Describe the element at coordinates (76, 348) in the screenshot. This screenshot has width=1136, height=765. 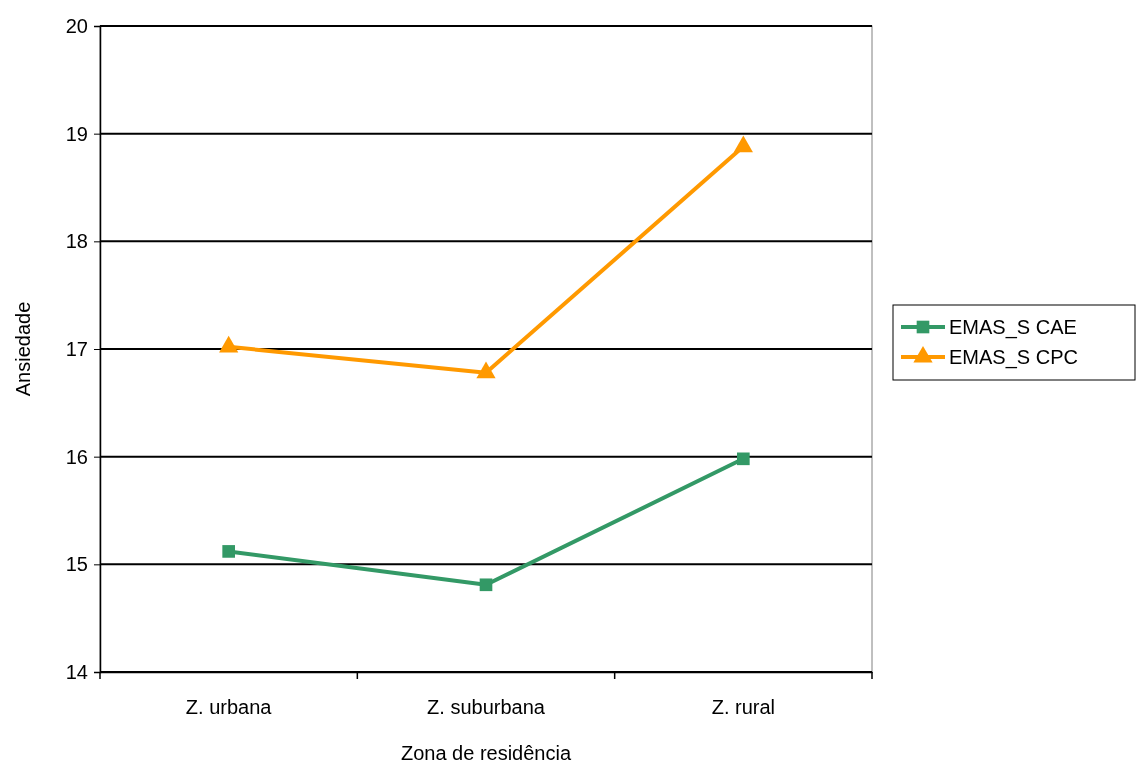
I see `y-tick-label: 17` at that location.